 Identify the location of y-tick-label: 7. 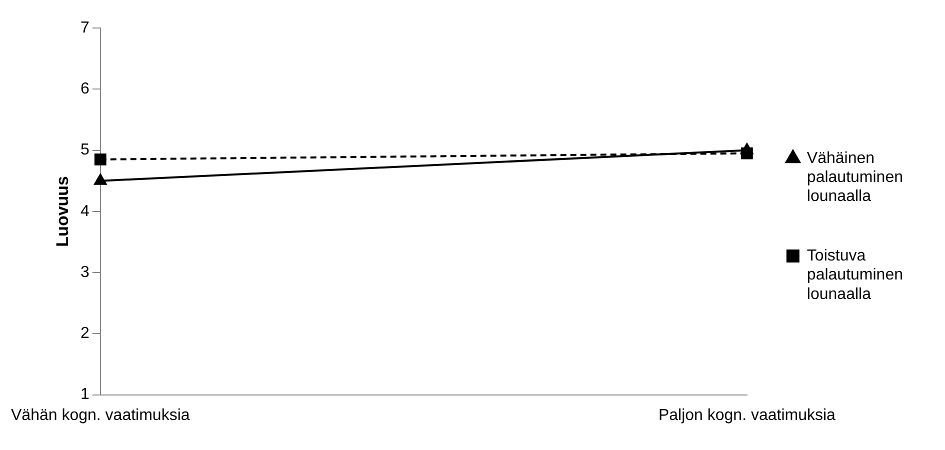
(85, 27).